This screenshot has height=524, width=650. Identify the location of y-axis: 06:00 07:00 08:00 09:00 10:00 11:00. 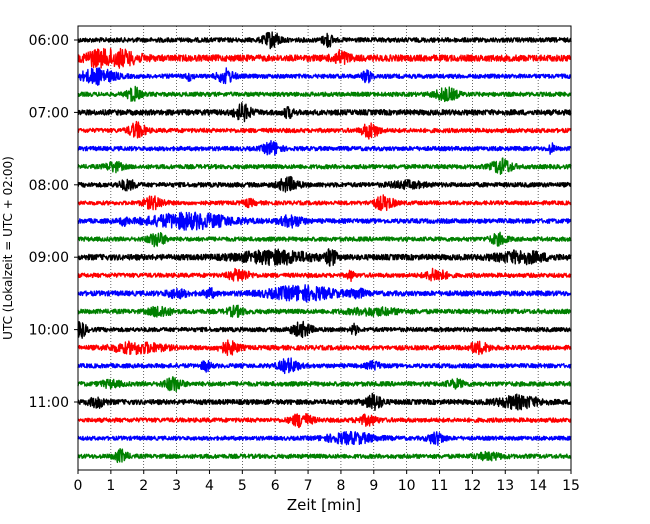
(53, 222).